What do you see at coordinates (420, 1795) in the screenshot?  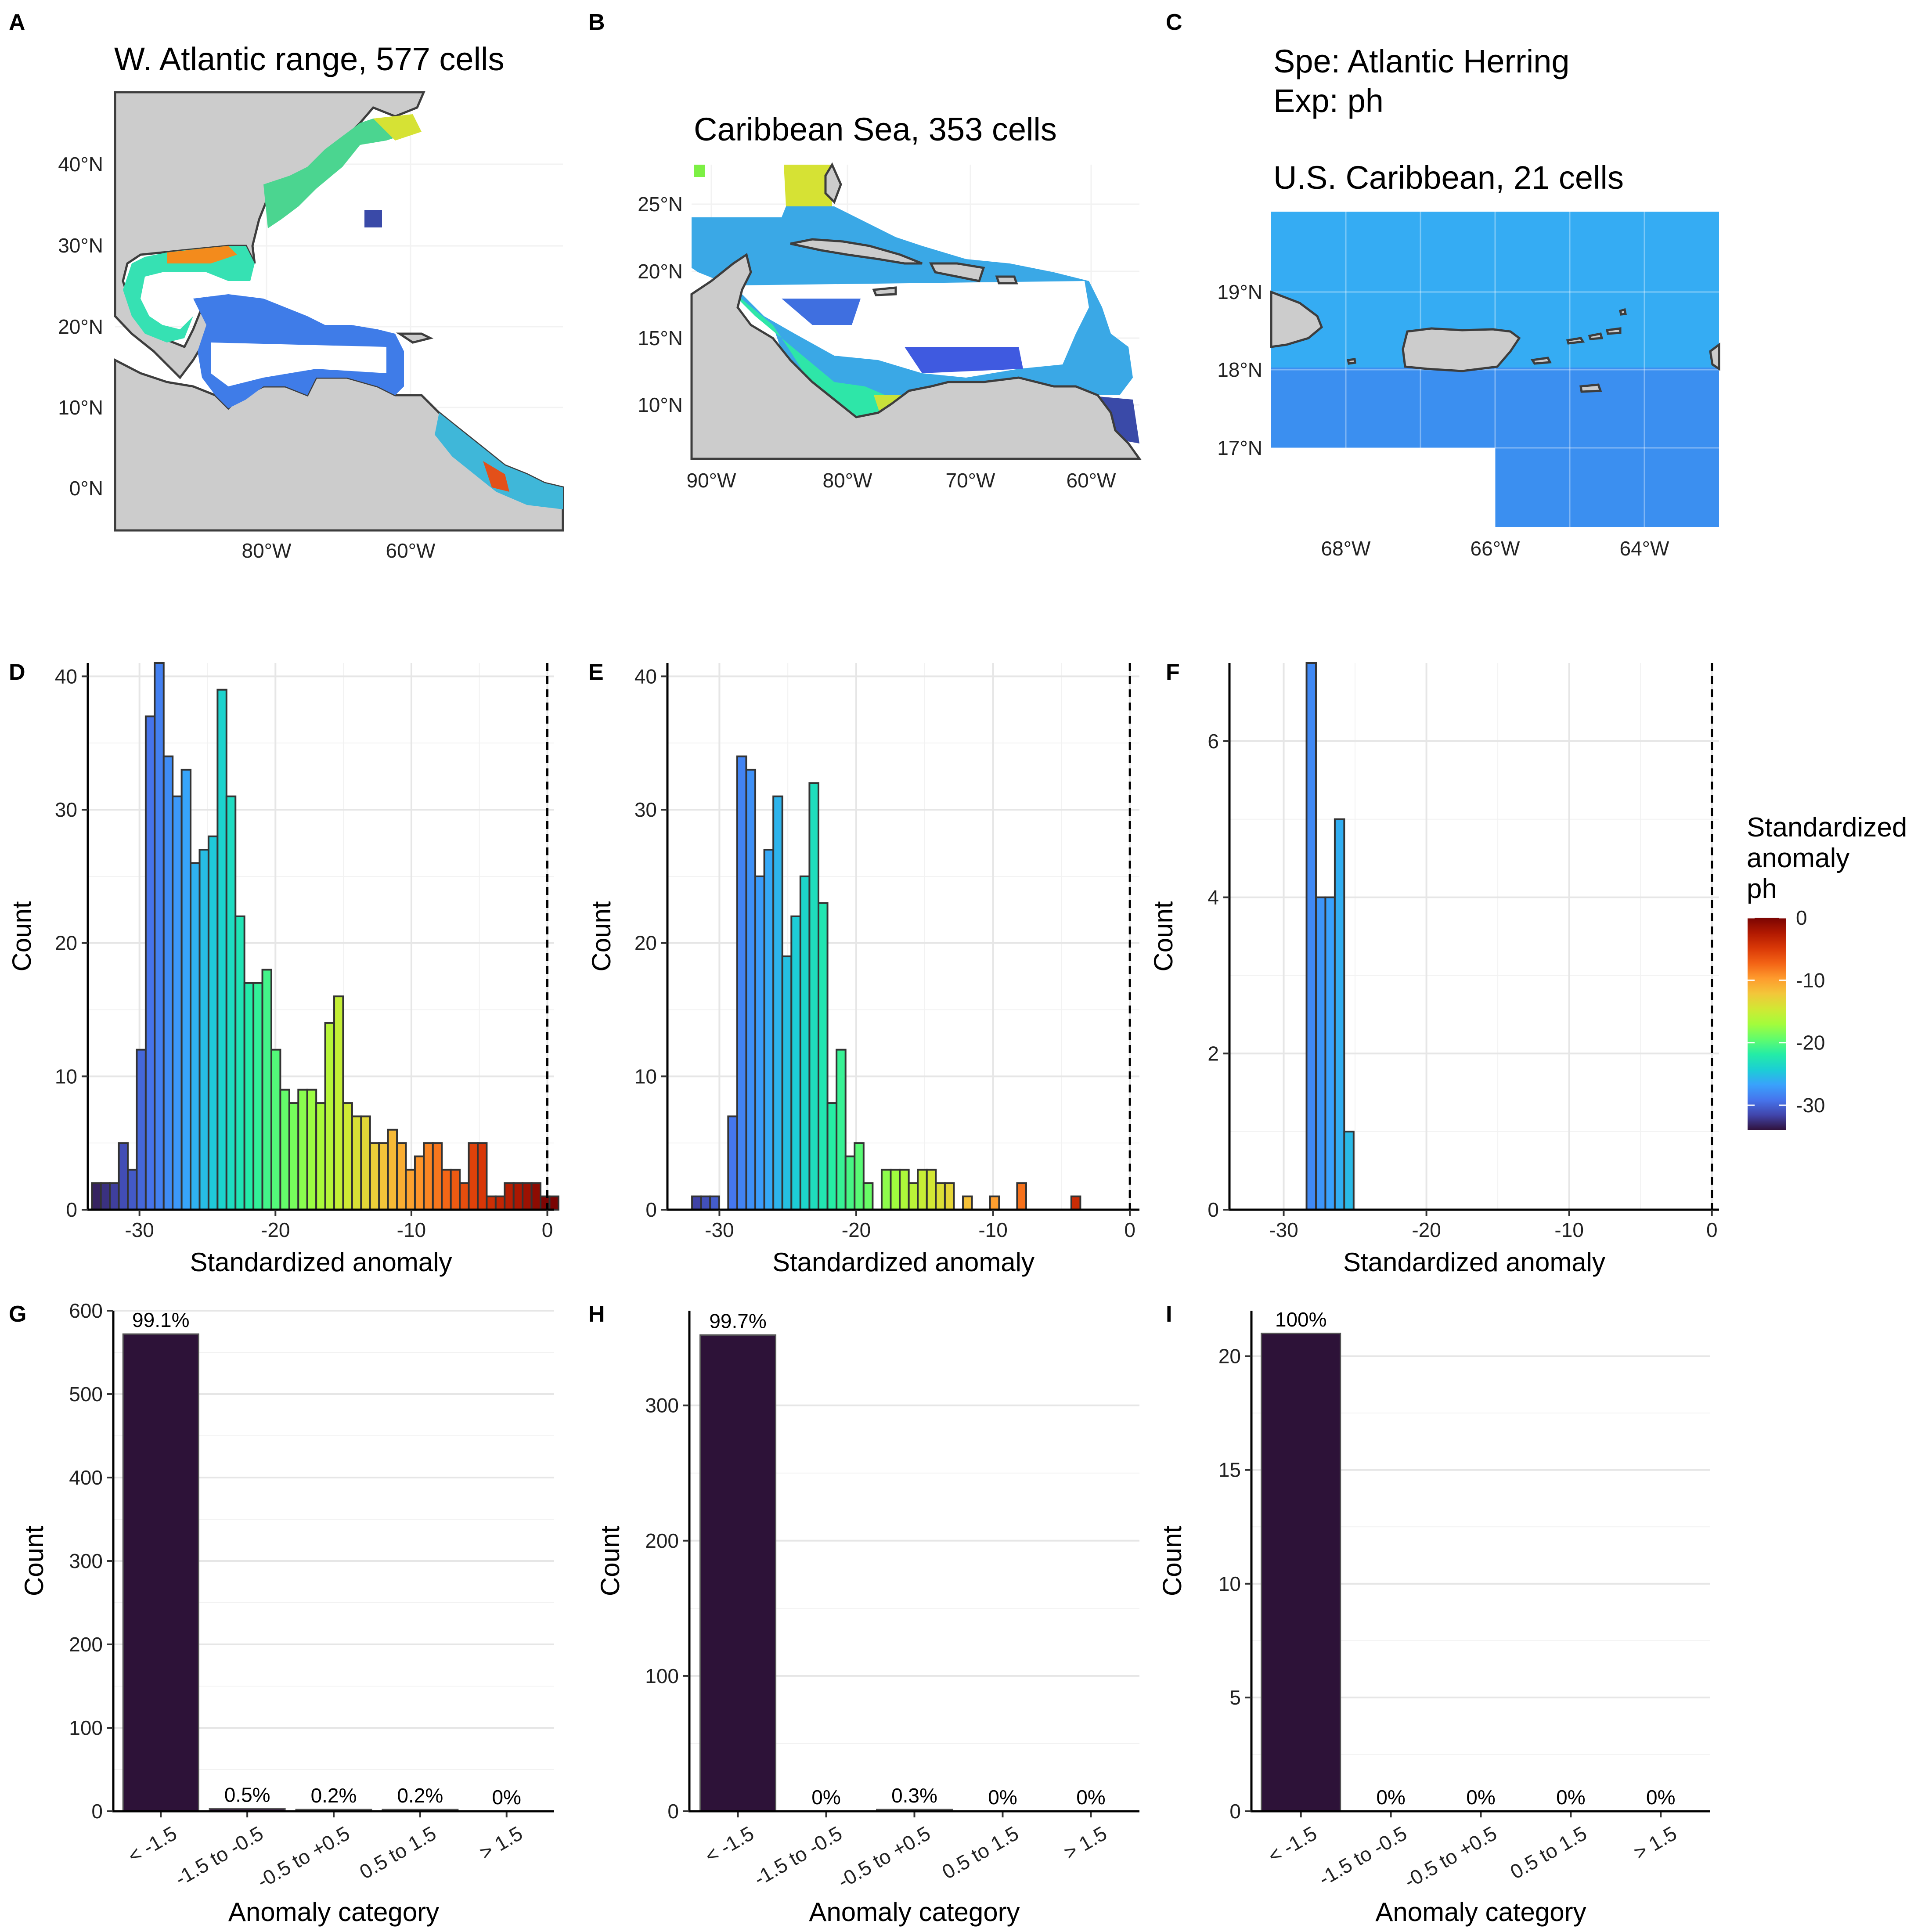 I see `bar-percent-label: 0.2%` at bounding box center [420, 1795].